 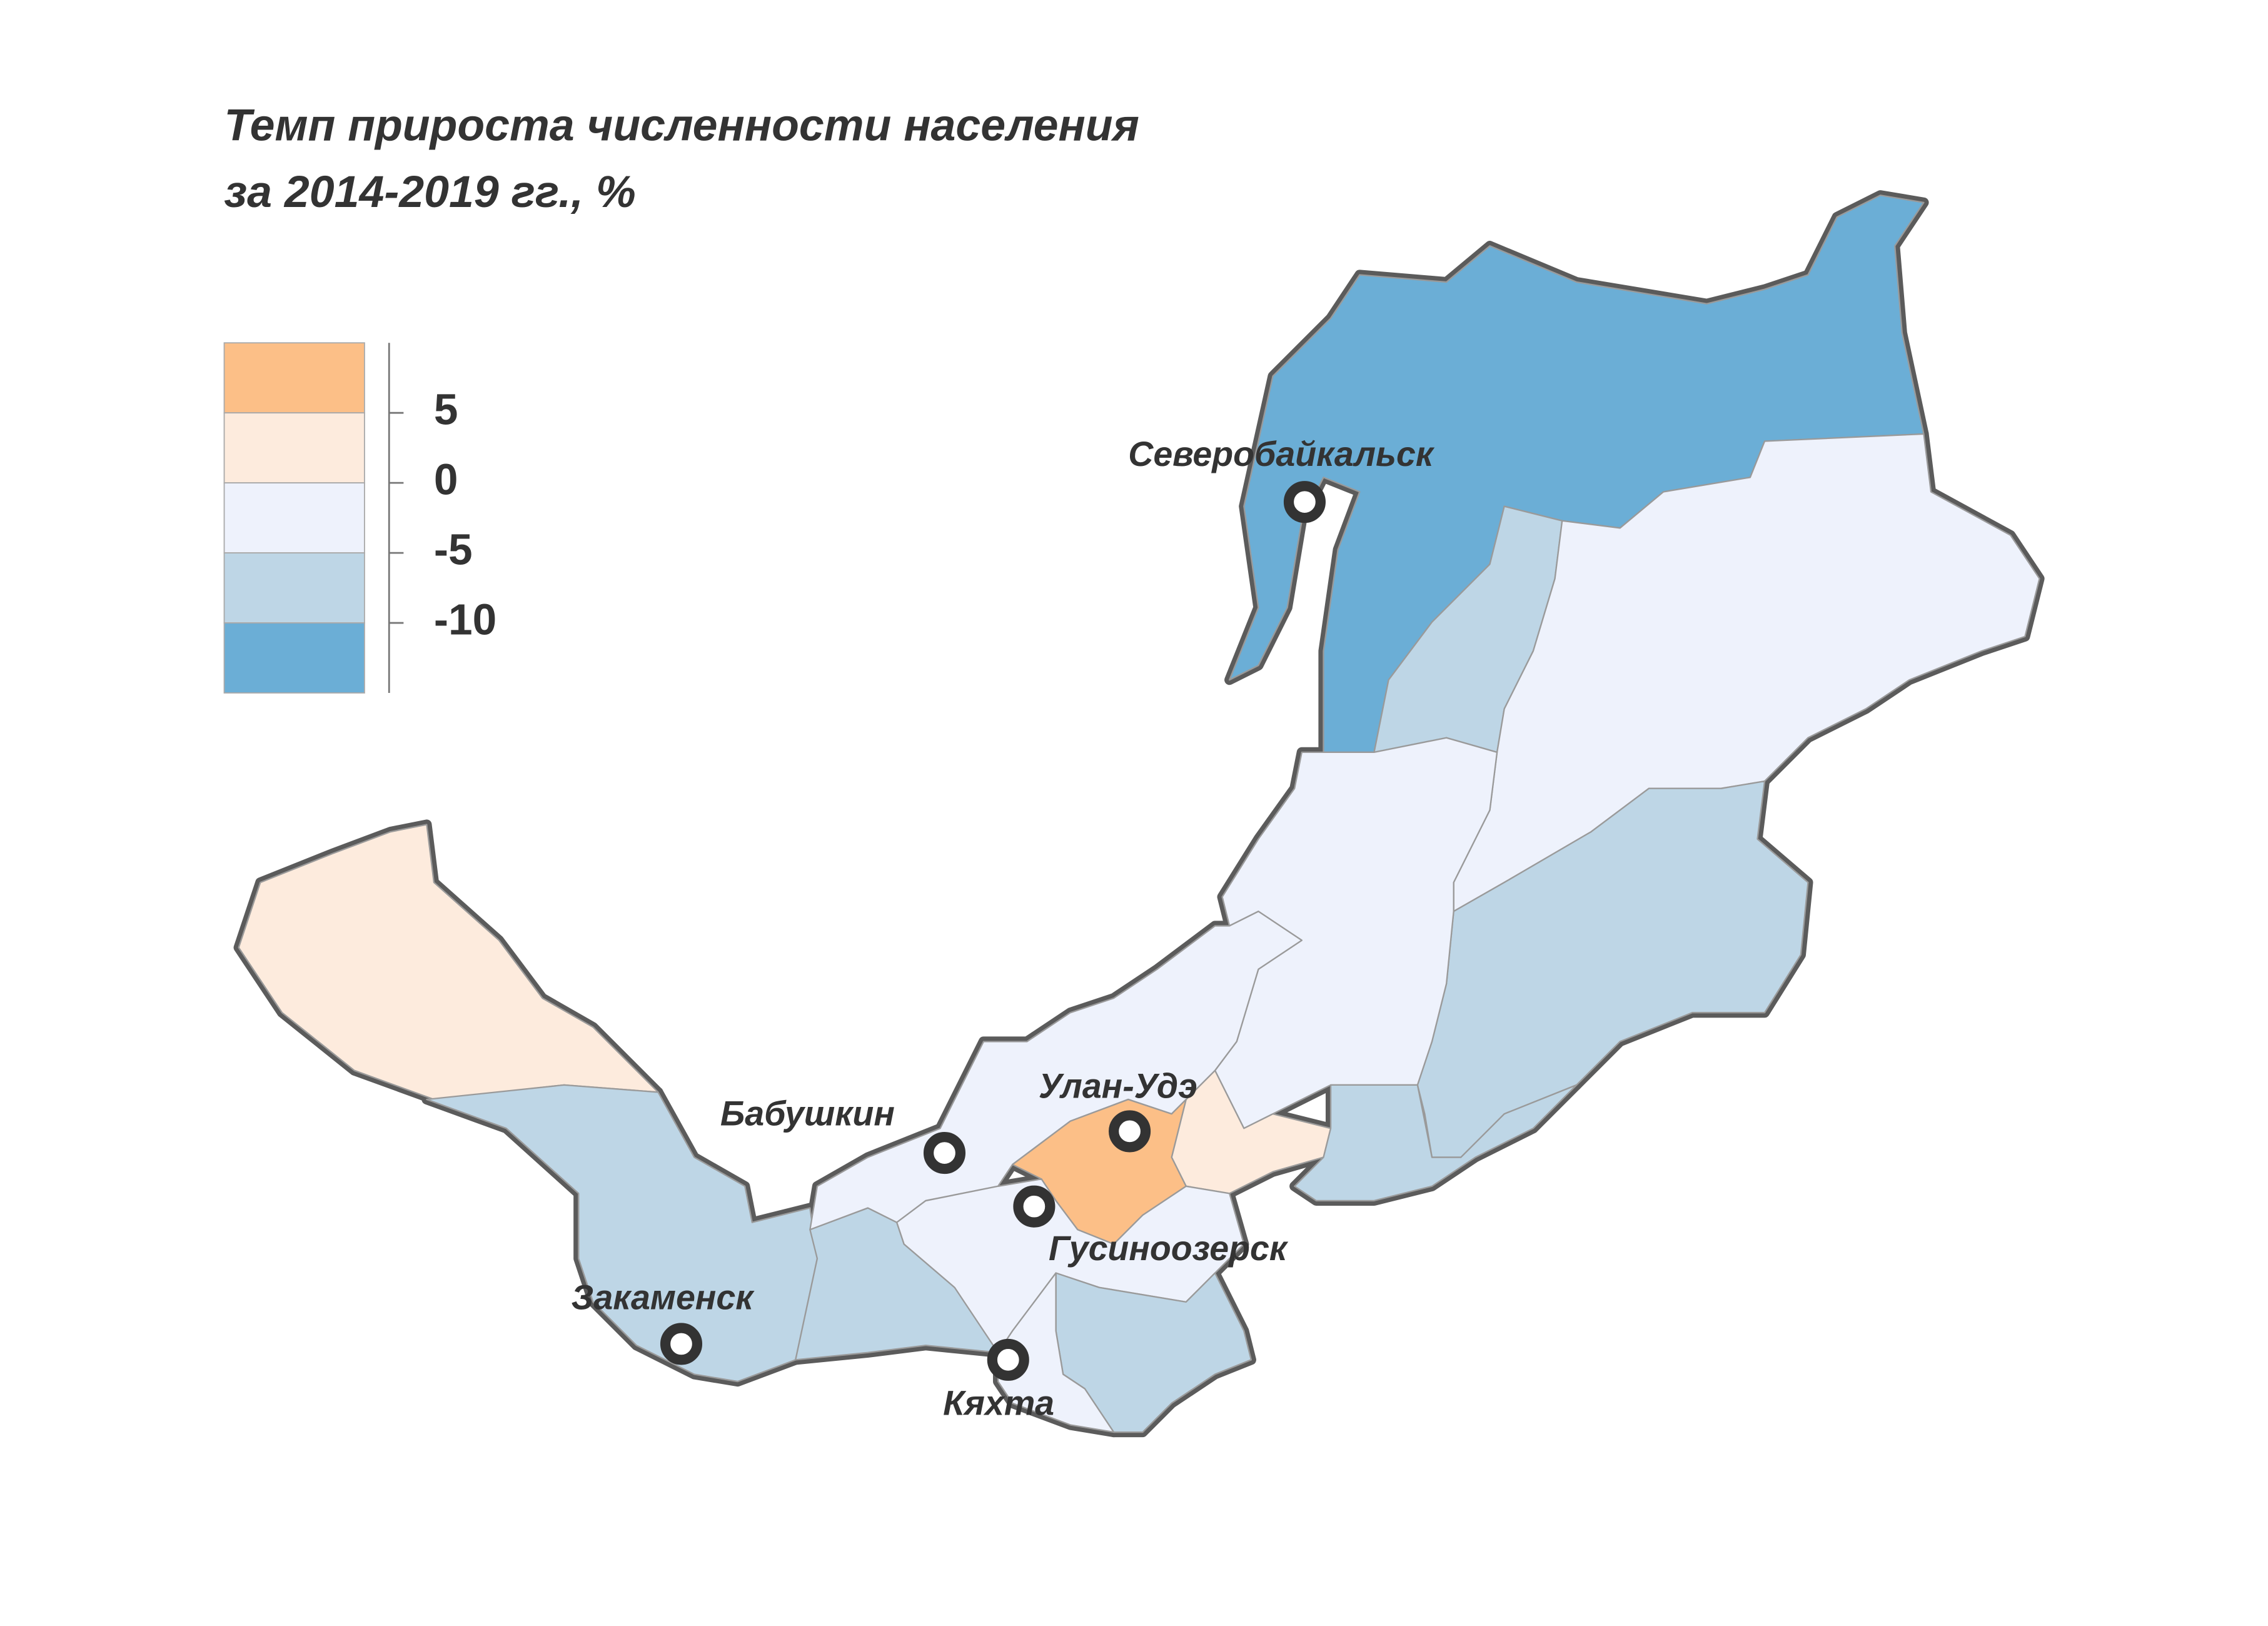 What do you see at coordinates (681, 125) in the screenshot?
I see `title-line: Темп прироста численности населения` at bounding box center [681, 125].